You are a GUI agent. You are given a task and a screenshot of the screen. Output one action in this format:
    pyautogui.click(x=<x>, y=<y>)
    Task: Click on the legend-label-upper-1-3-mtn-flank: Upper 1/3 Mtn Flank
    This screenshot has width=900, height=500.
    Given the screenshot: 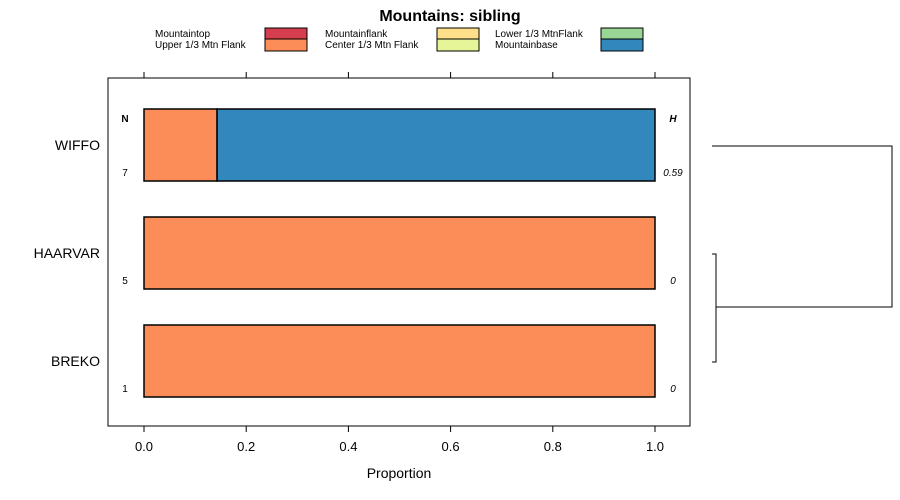 What is the action you would take?
    pyautogui.click(x=201, y=45)
    